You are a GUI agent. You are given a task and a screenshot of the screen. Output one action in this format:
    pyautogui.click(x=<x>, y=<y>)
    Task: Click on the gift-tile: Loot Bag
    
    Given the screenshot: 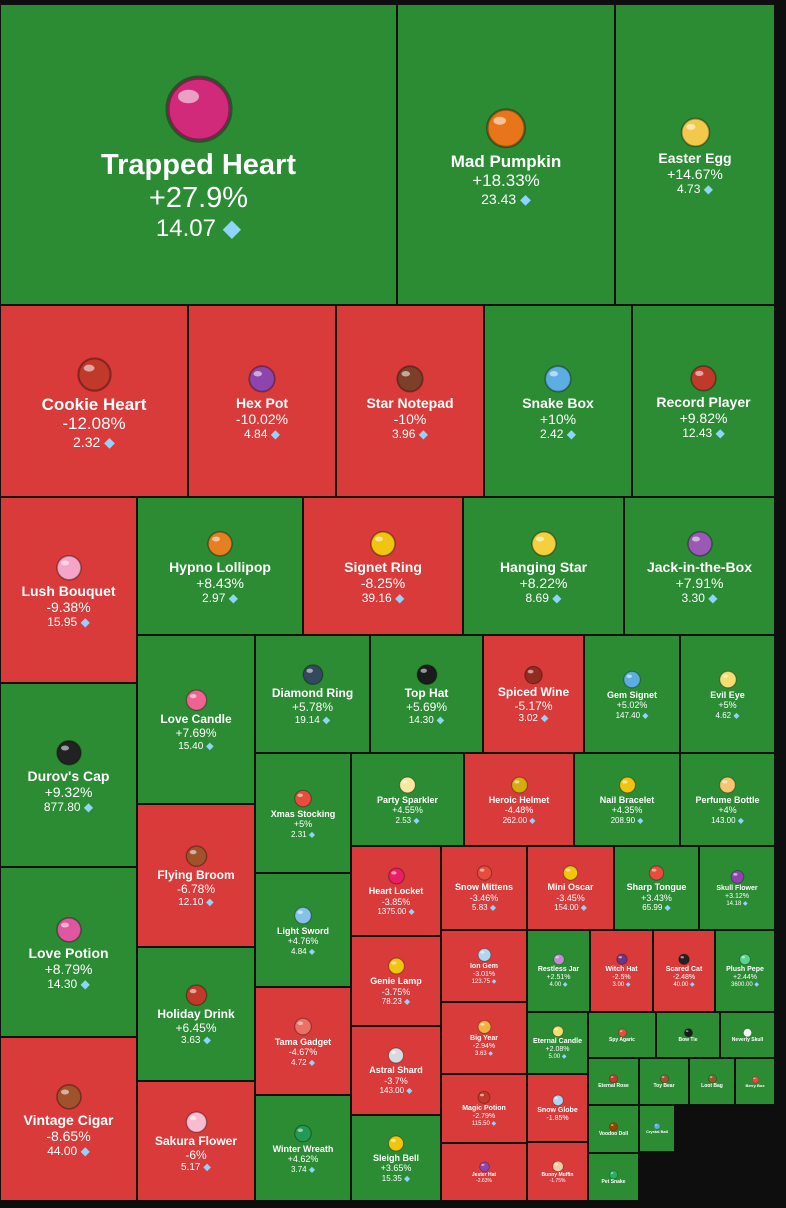 What is the action you would take?
    pyautogui.click(x=712, y=1081)
    